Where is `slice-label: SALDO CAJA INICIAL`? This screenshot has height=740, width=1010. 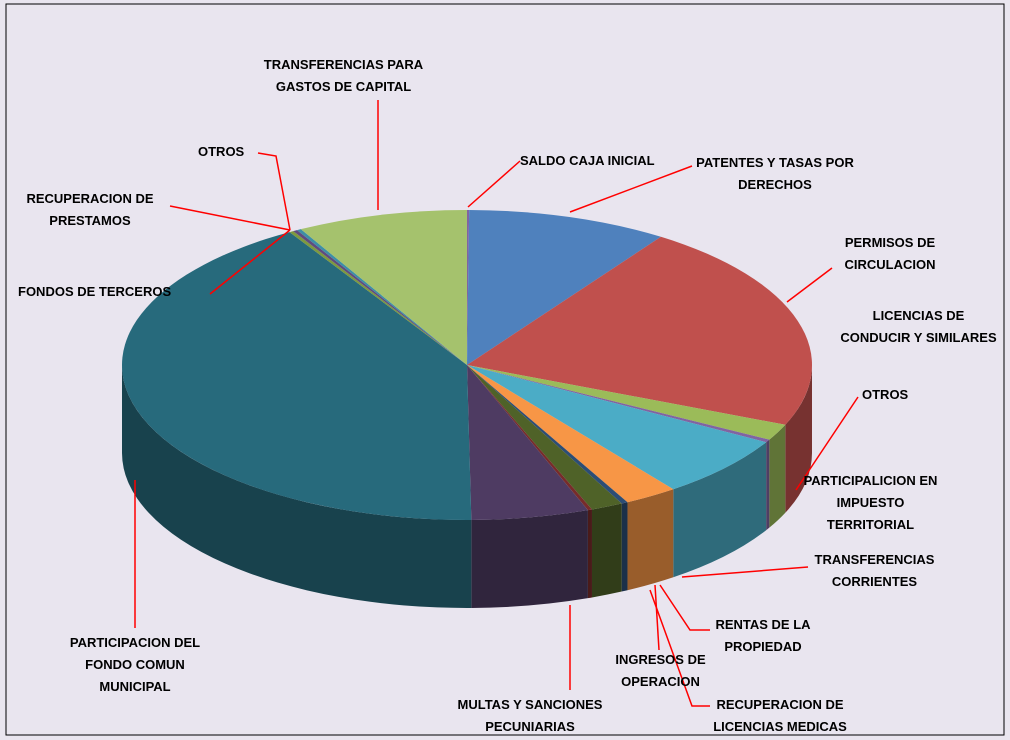
slice-label: SALDO CAJA INICIAL is located at coordinates (587, 160).